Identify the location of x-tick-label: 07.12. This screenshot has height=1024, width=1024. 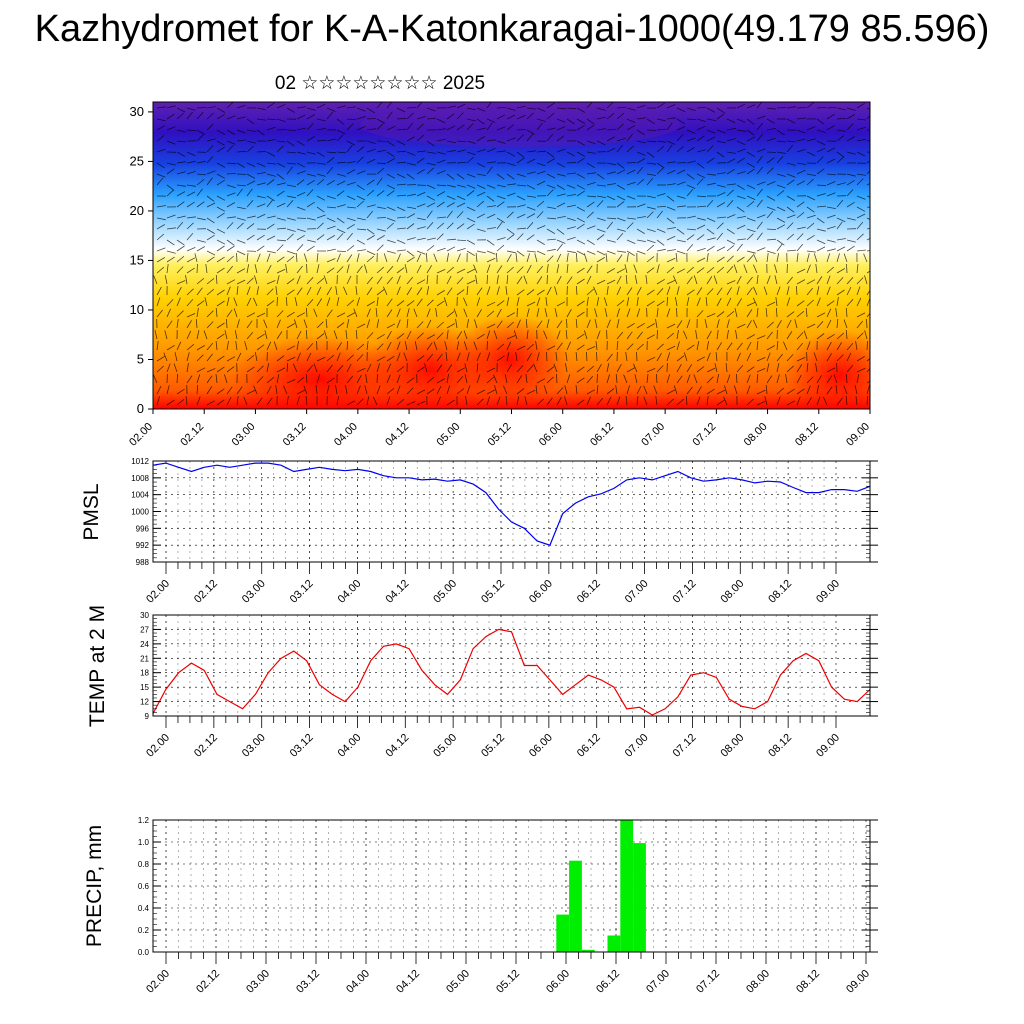
(708, 982).